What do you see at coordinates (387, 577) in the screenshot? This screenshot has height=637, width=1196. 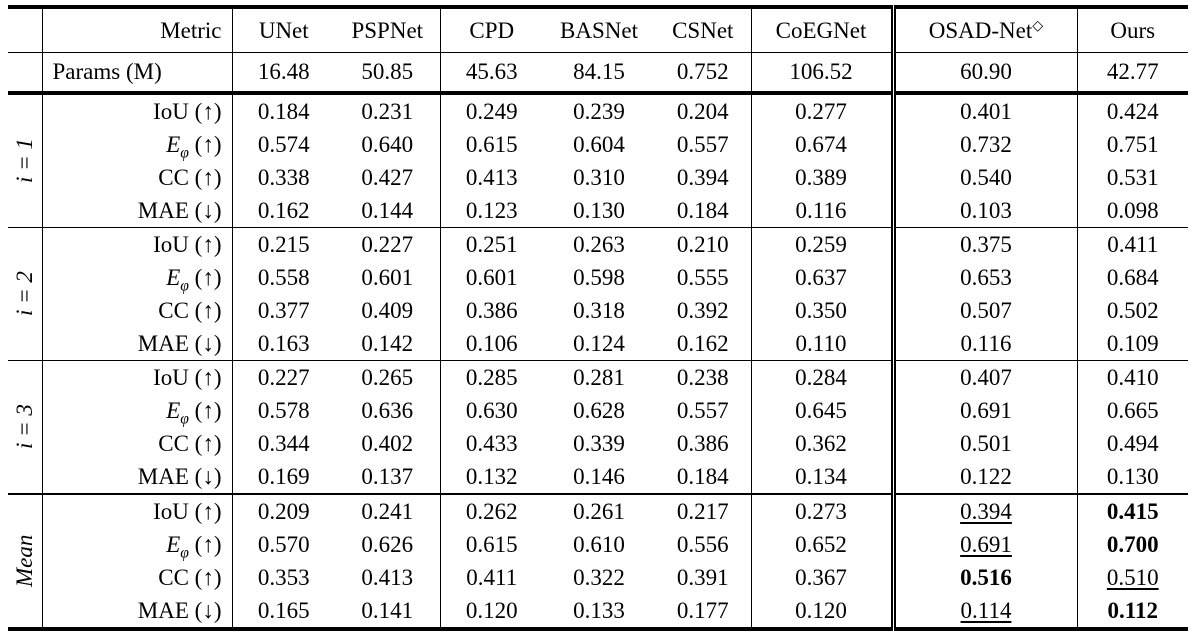 I see `value-cell: 0.413` at bounding box center [387, 577].